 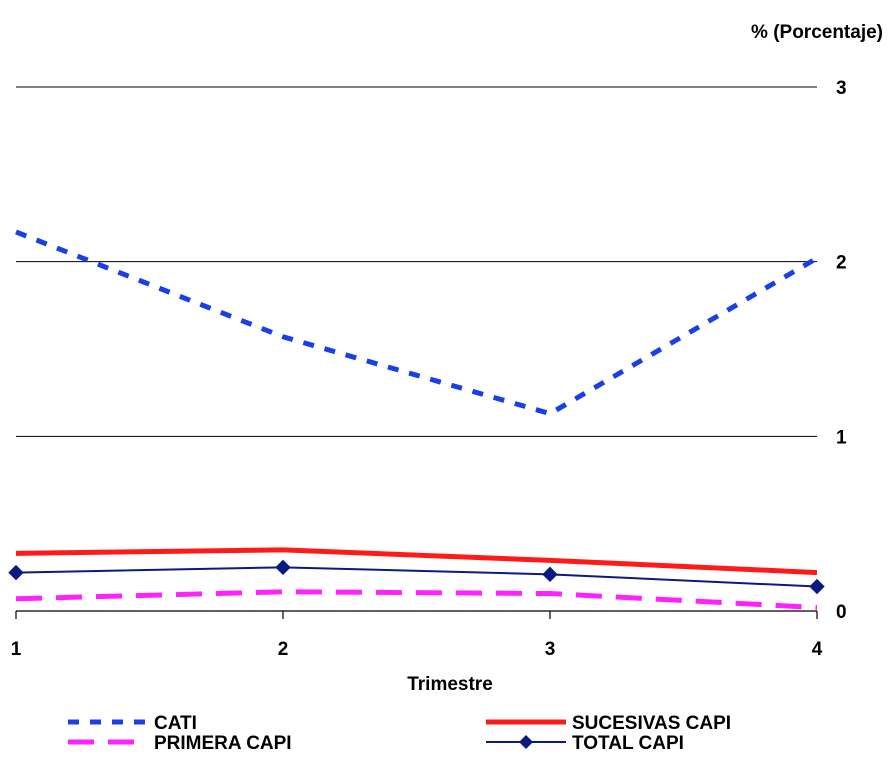 What do you see at coordinates (841, 350) in the screenshot?
I see `y-ticks: 0 1 2 3` at bounding box center [841, 350].